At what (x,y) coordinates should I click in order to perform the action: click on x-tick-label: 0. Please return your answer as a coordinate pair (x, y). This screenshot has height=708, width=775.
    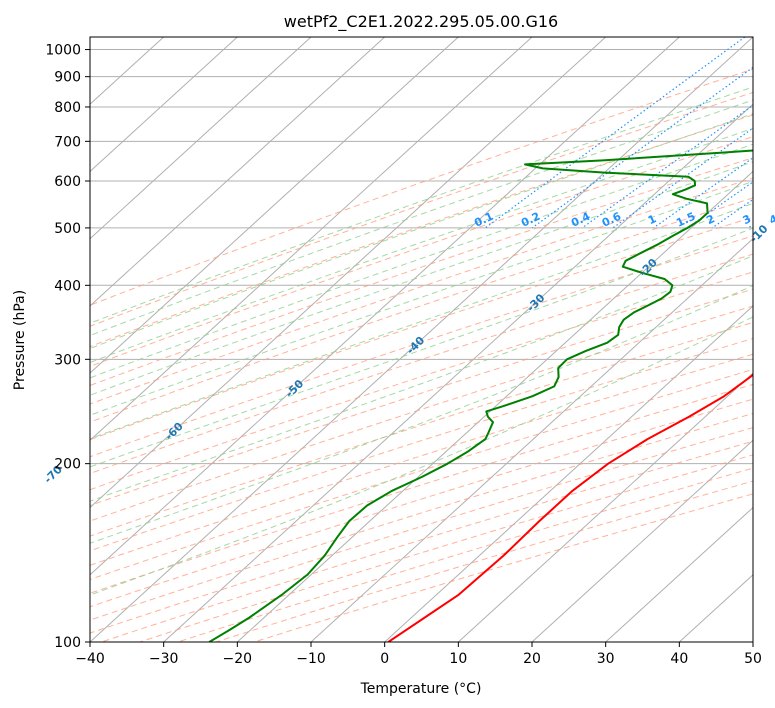
    Looking at the image, I should click on (384, 659).